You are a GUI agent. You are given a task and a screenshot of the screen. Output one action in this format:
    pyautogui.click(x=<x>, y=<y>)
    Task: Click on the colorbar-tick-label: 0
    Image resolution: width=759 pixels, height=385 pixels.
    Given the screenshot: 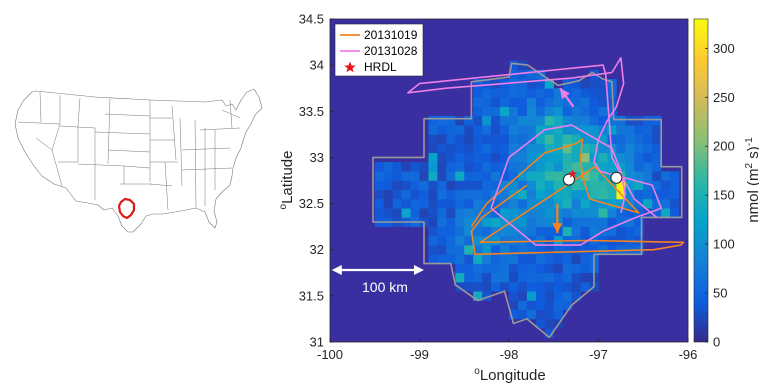 What is the action you would take?
    pyautogui.click(x=716, y=342)
    